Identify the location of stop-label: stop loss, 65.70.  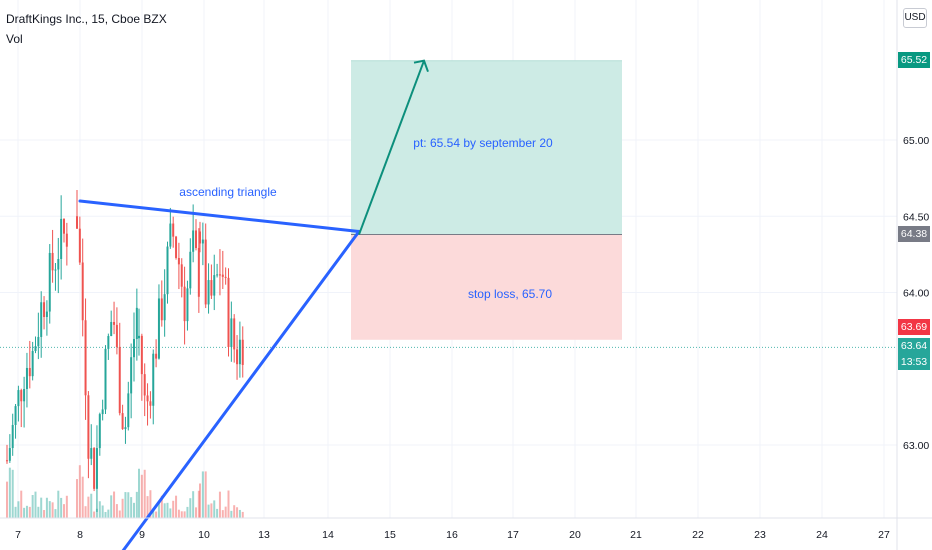
(510, 294).